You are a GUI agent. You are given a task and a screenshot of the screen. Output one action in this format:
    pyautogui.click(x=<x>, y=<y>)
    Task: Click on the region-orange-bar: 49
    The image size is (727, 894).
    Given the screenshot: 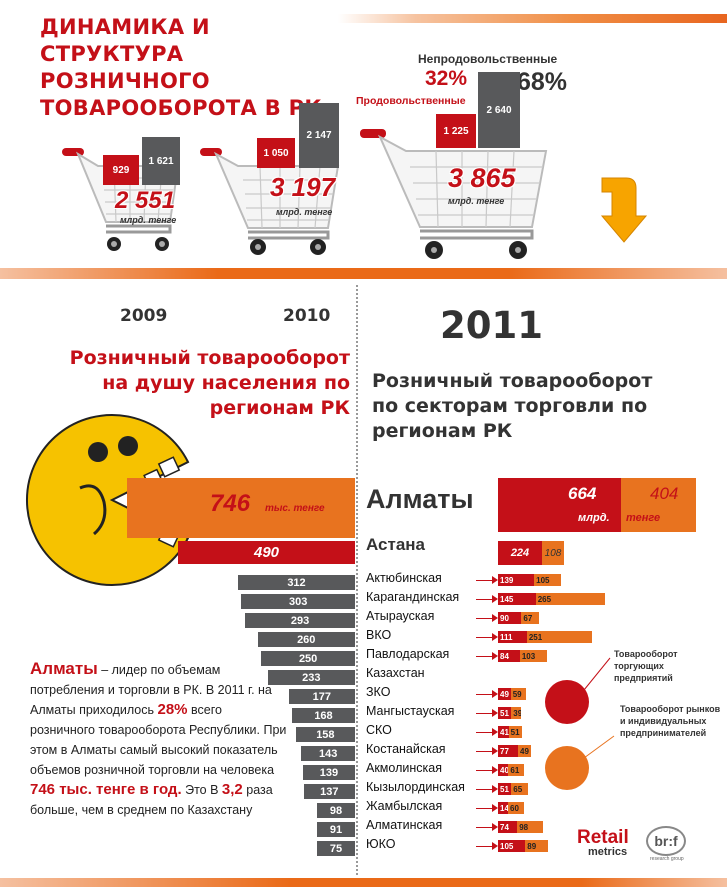 What is the action you would take?
    pyautogui.click(x=524, y=751)
    